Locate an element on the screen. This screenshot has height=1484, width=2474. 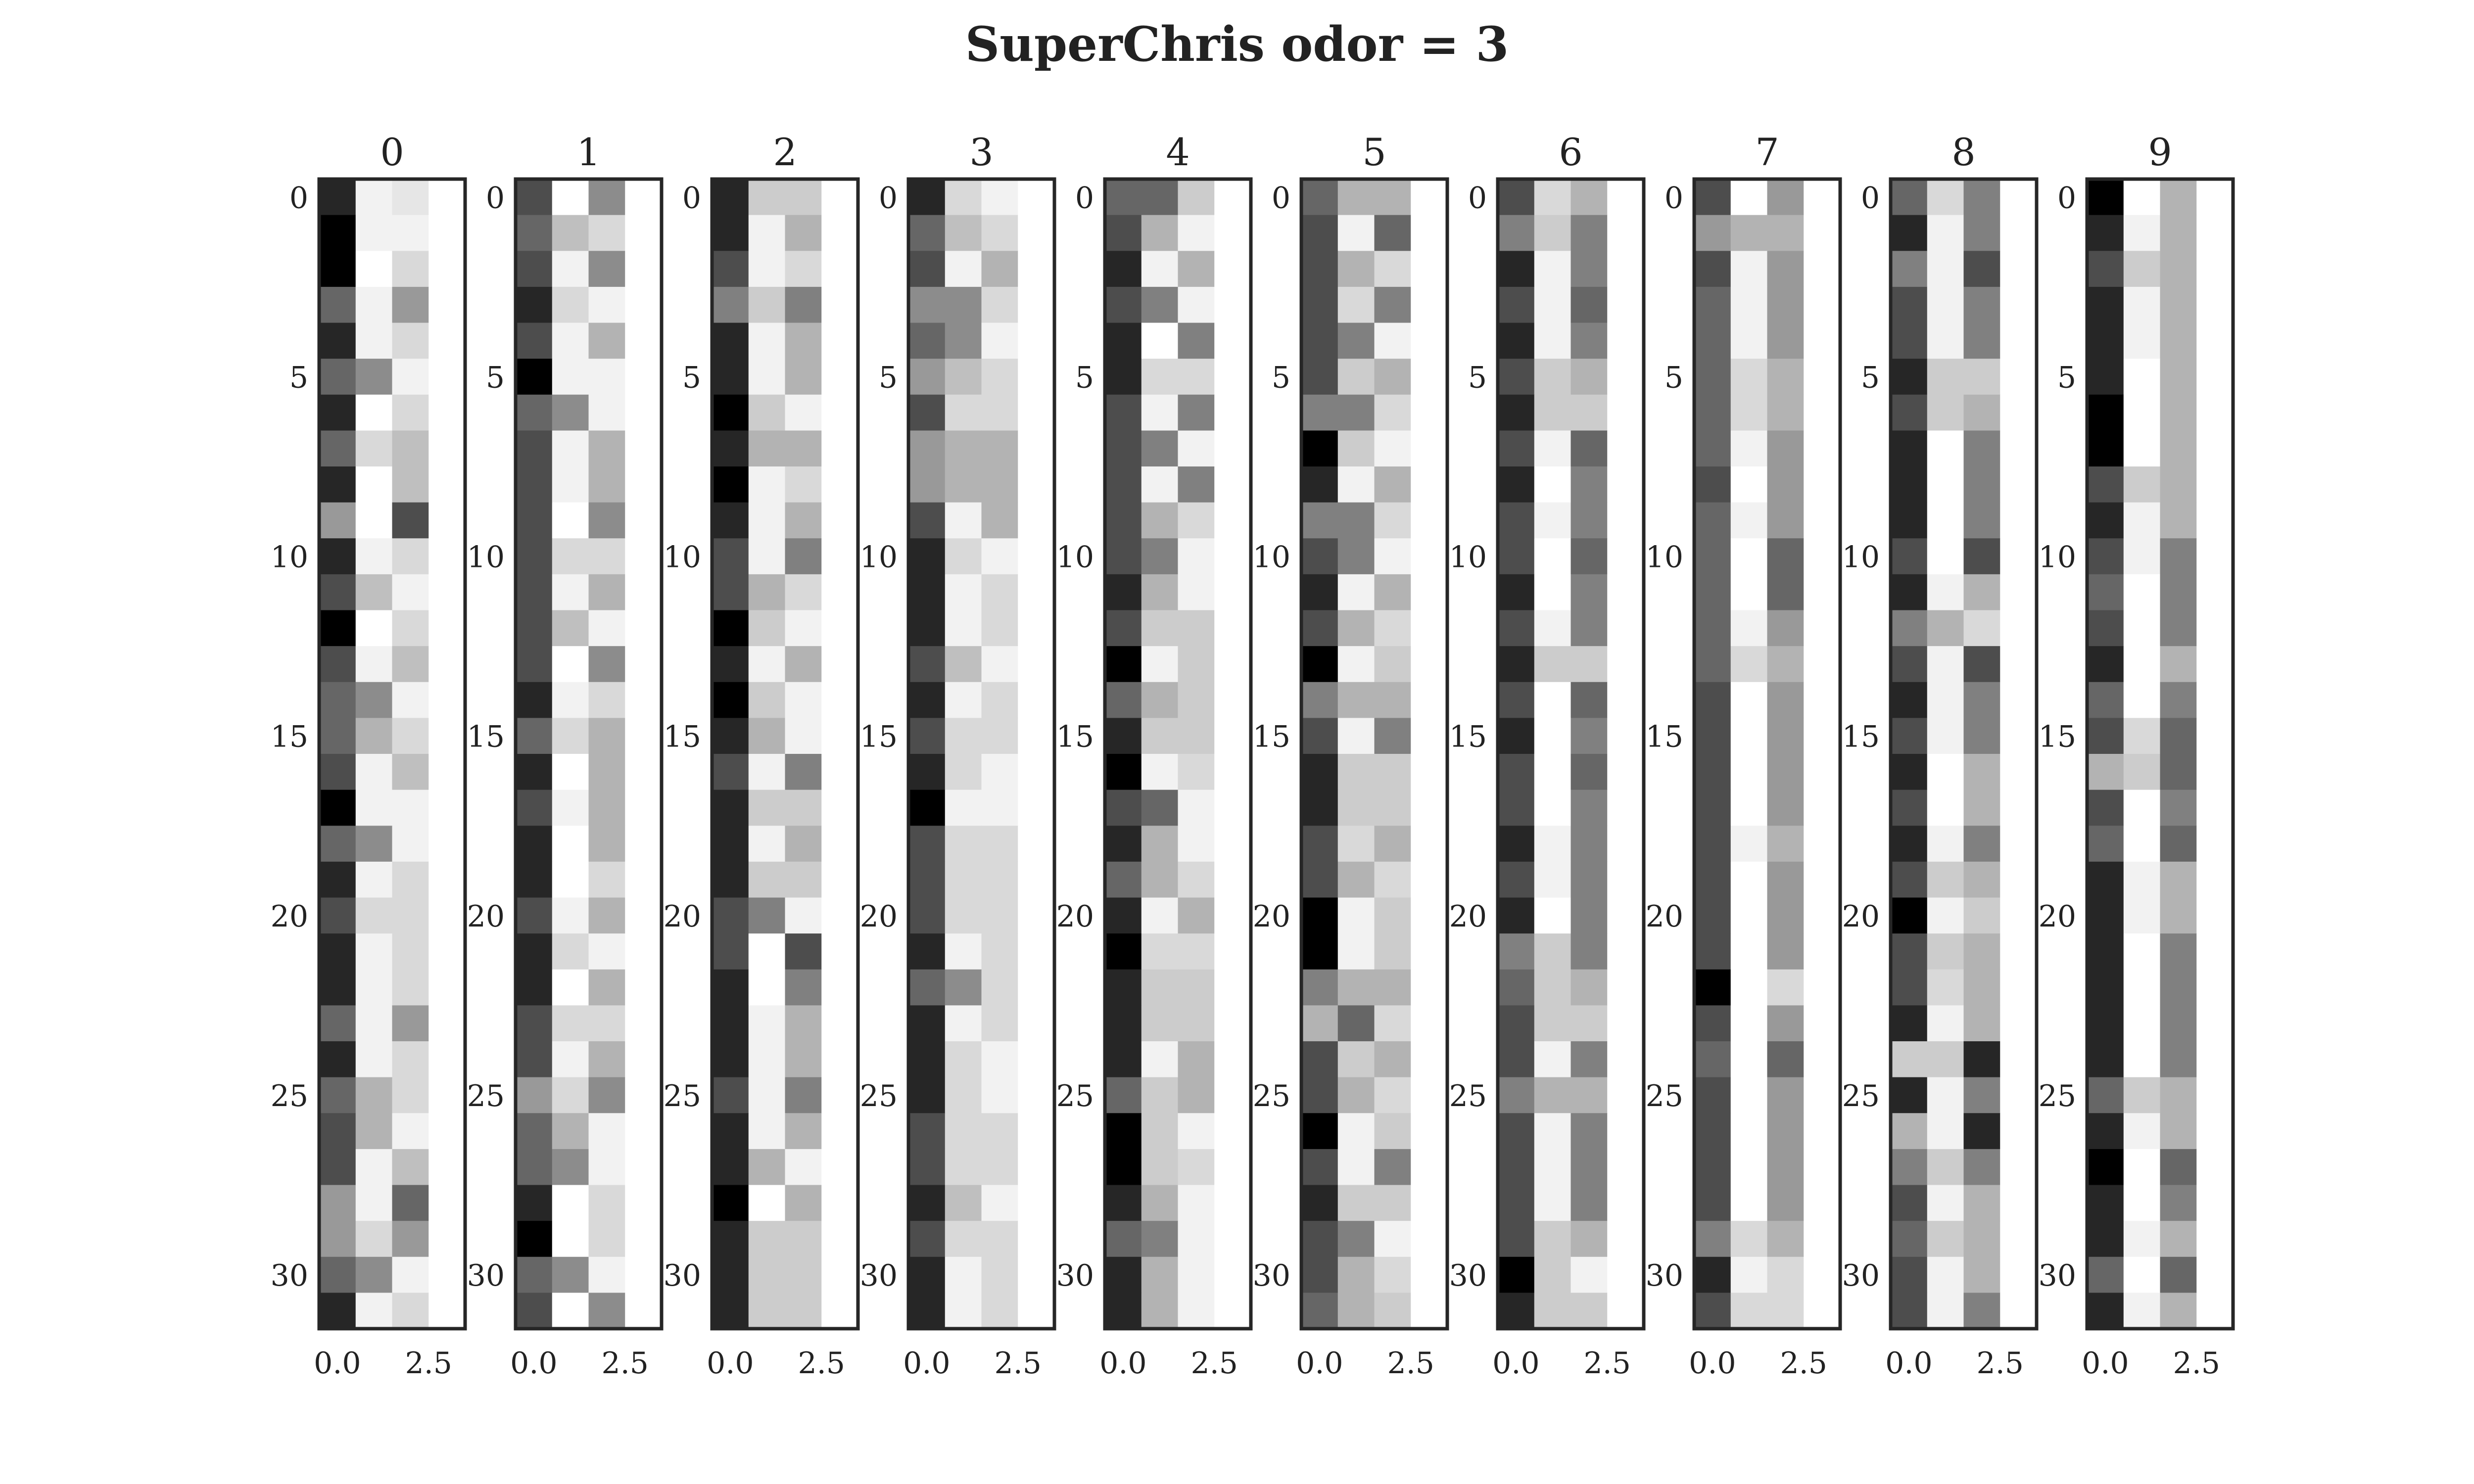
x-tick-label: 0.0 is located at coordinates (1909, 1363).